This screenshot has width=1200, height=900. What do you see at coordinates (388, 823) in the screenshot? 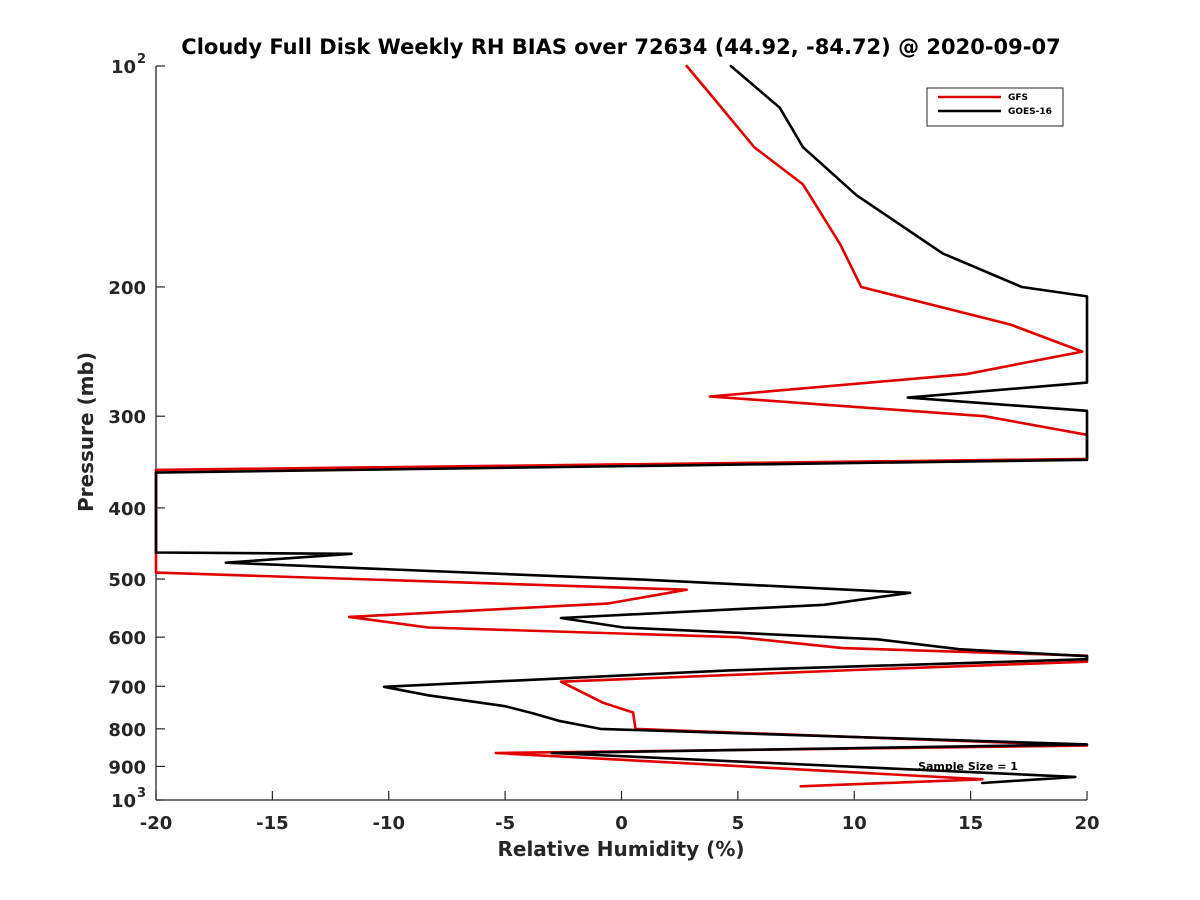
I see `x-tick-label: -10` at bounding box center [388, 823].